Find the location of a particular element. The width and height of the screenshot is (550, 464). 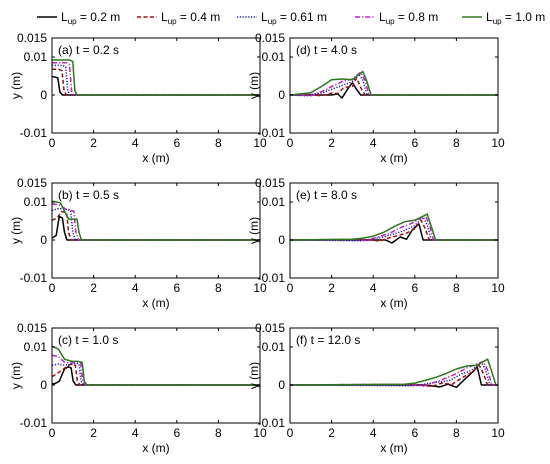

panel-label: (c) t = 1.0 s is located at coordinates (88, 340).